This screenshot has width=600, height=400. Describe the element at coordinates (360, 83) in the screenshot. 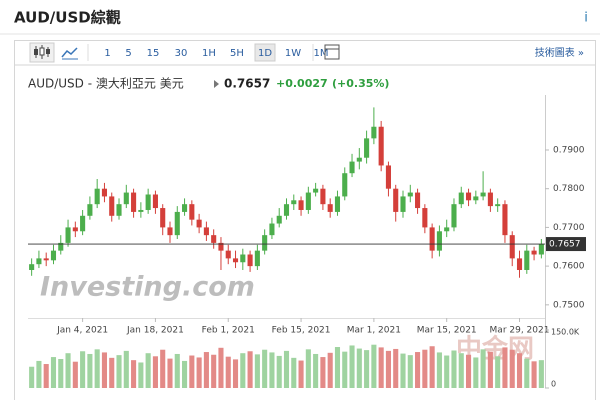

I see `percent-change: (+0.35%)` at that location.